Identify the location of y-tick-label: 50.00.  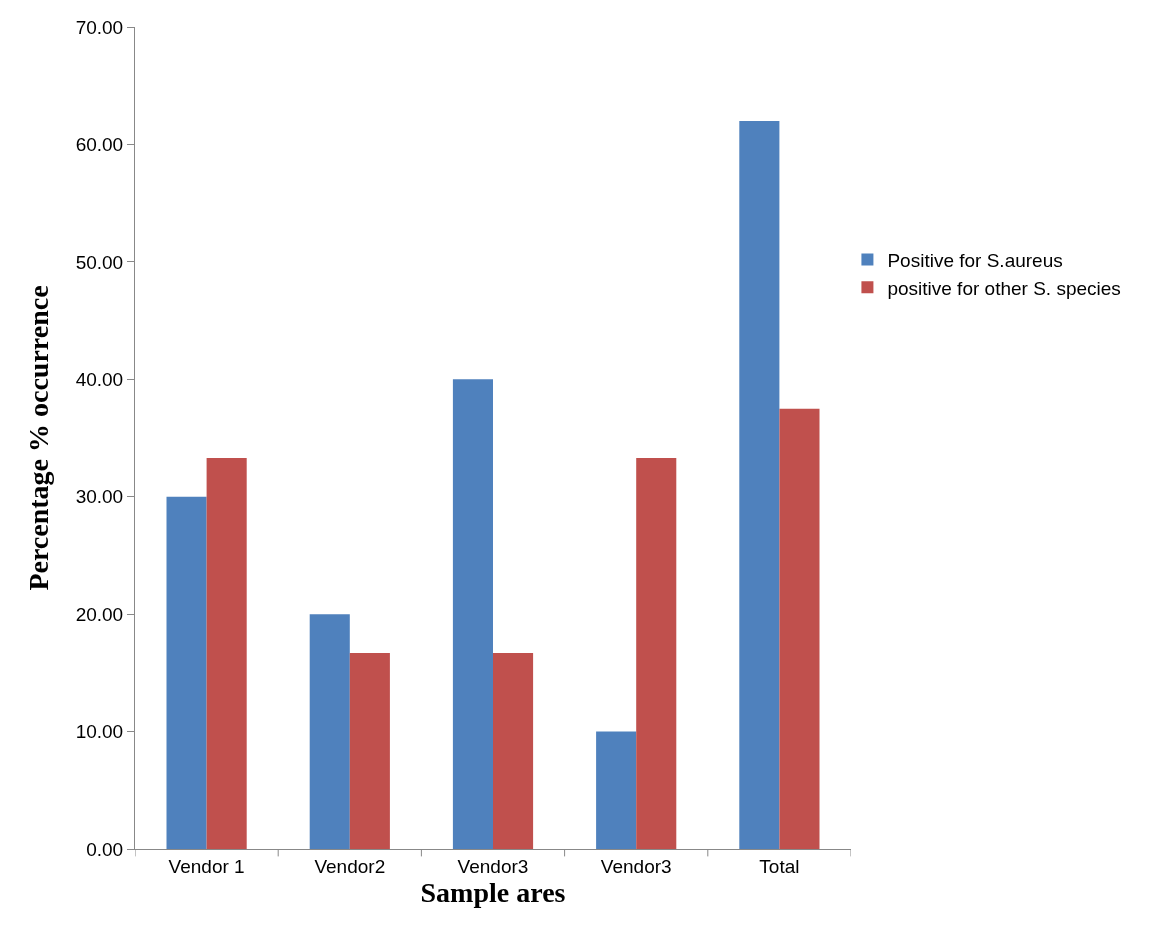
(99, 262).